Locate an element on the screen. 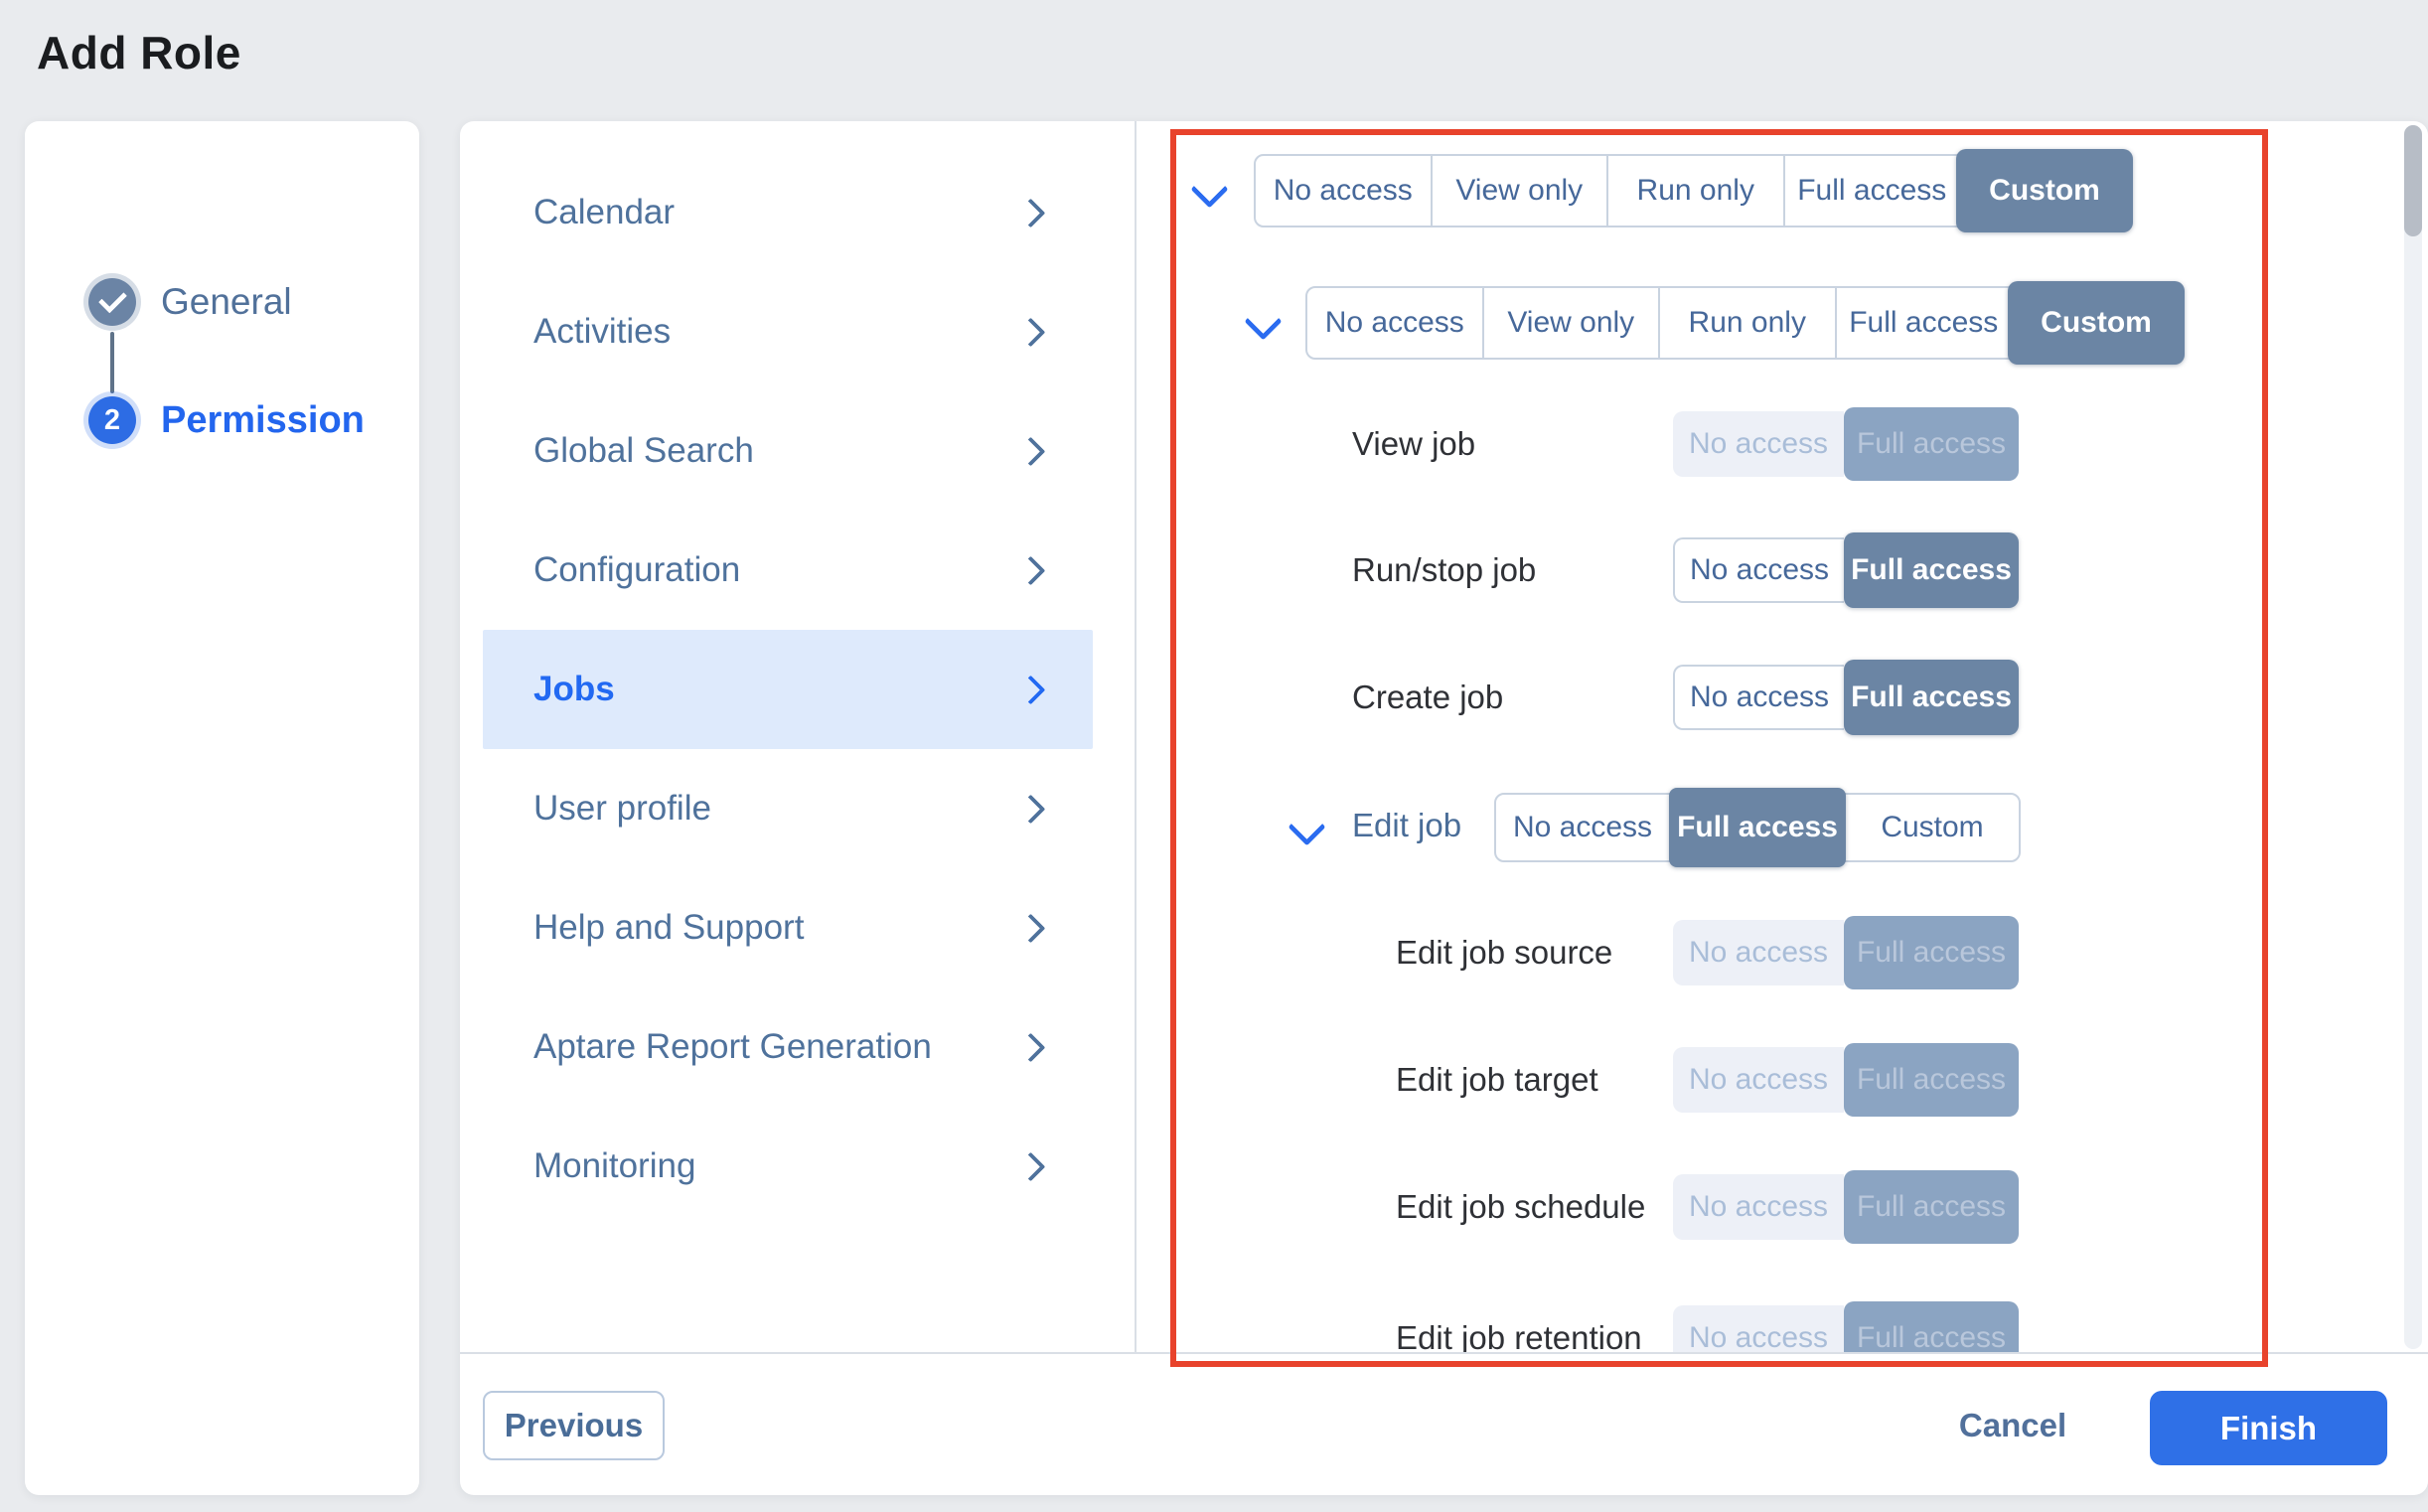 This screenshot has width=2428, height=1512. nav-item-label: Calendar is located at coordinates (605, 212).